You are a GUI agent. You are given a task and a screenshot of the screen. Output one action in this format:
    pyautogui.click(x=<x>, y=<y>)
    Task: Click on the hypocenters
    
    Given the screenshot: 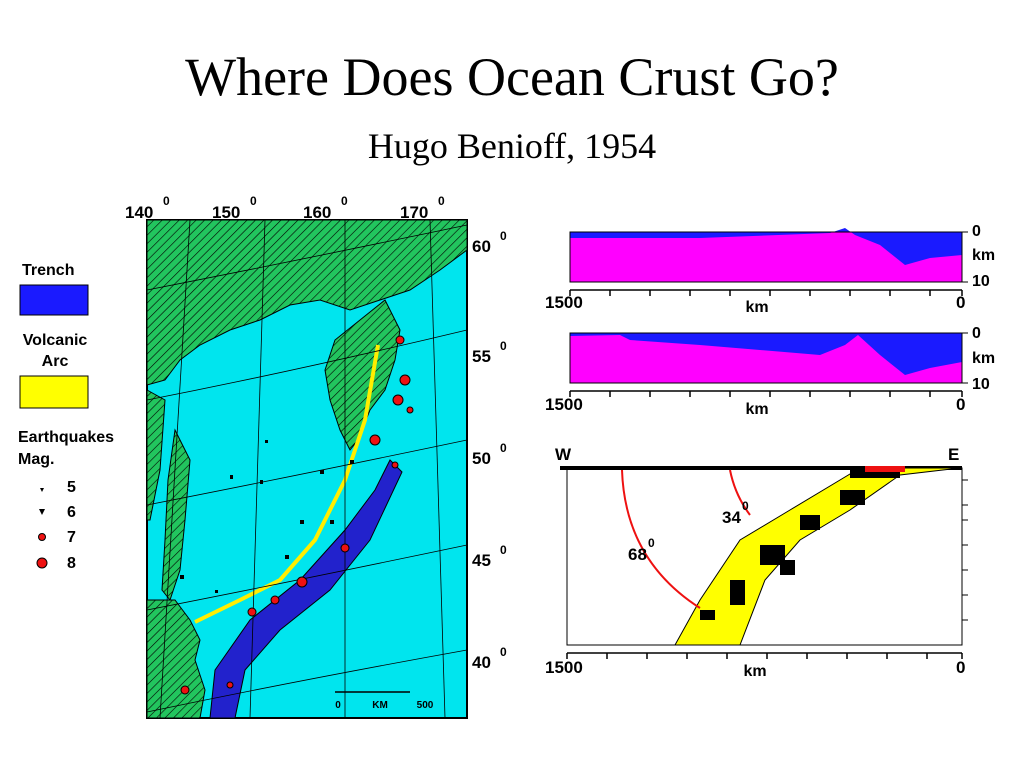 What is the action you would take?
    pyautogui.click(x=800, y=543)
    